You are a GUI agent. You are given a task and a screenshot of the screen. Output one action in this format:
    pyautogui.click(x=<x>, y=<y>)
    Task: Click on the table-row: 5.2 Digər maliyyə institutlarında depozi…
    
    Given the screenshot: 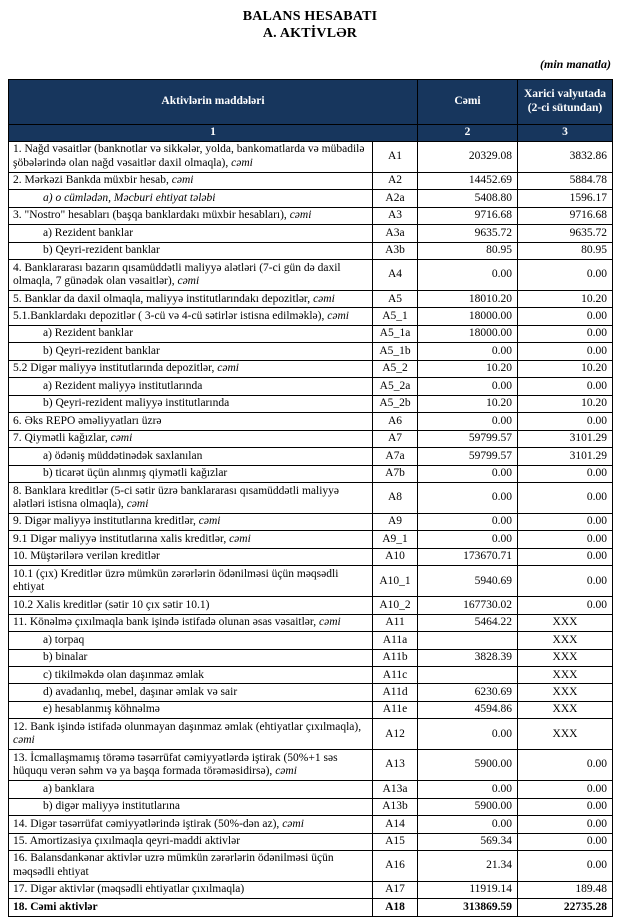 What is the action you would take?
    pyautogui.click(x=311, y=369)
    